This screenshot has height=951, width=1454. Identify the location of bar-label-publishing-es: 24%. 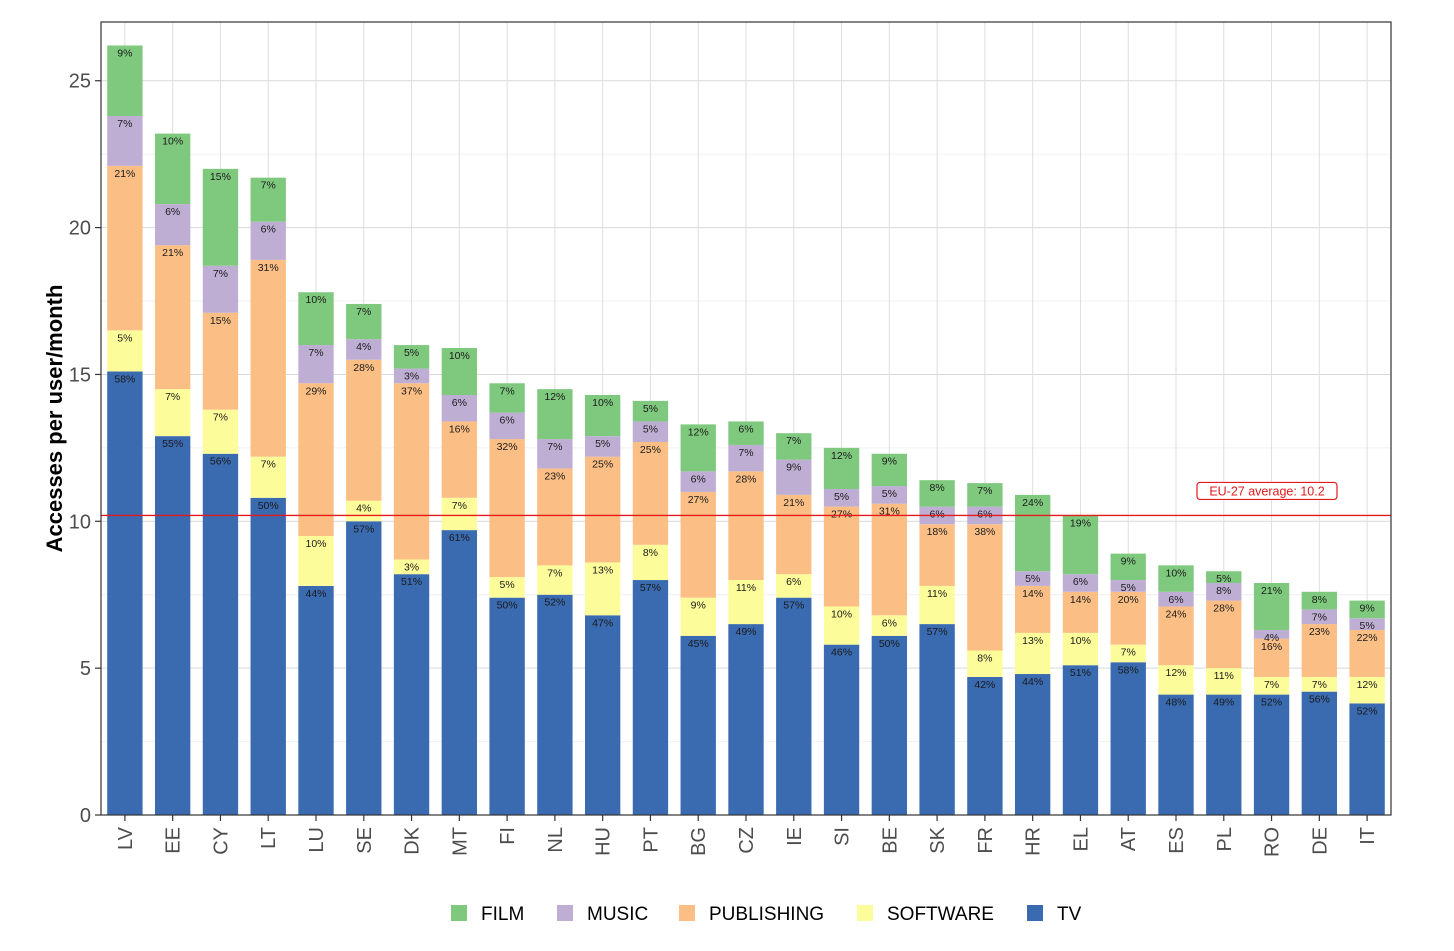
(1175, 614).